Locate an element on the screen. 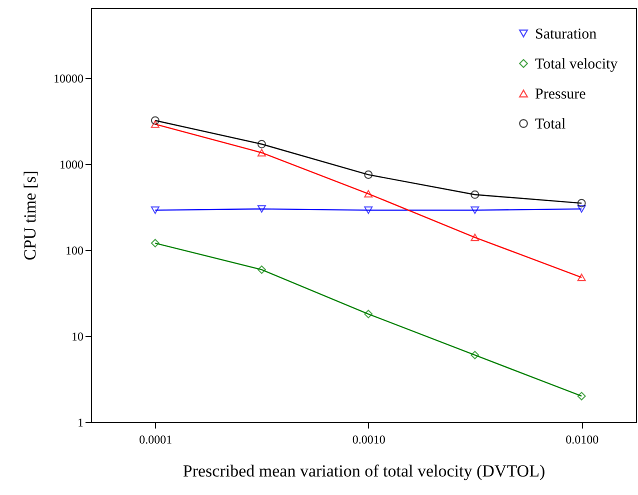 Image resolution: width=638 pixels, height=495 pixels. x-axis-title: Prescribed mean variation of total velocity (DVTOL) is located at coordinates (364, 471).